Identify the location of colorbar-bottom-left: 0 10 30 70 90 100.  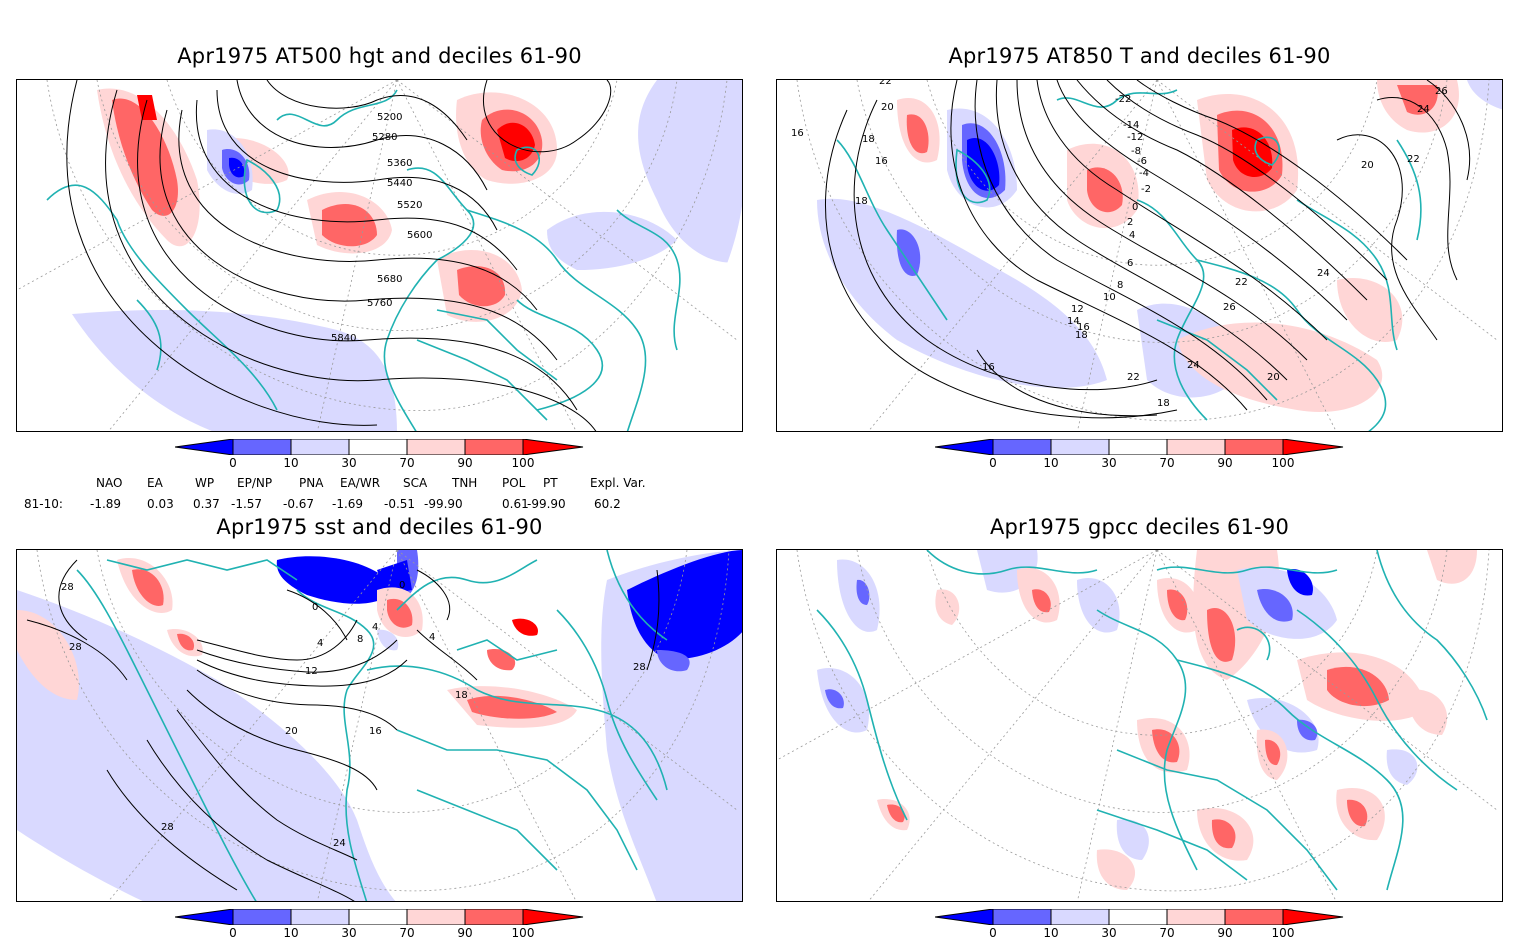
(385, 926).